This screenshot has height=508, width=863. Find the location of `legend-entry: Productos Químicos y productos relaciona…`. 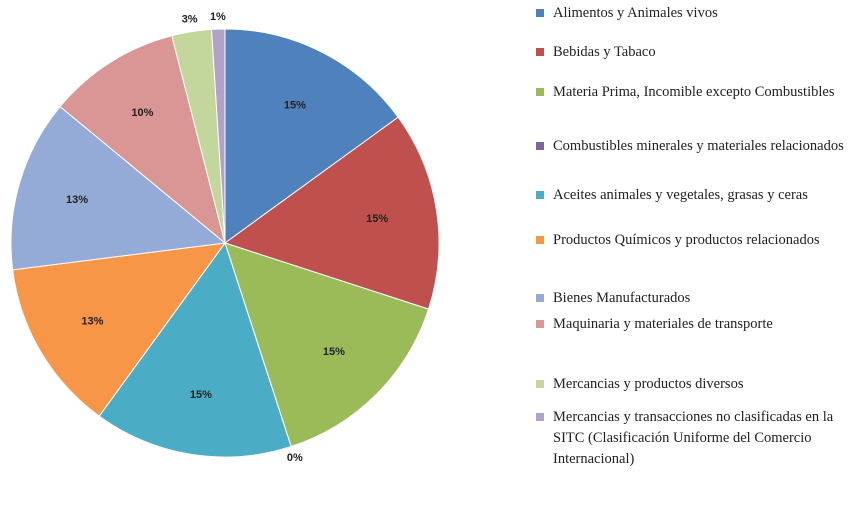

legend-entry: Productos Químicos y productos relaciona… is located at coordinates (697, 240).